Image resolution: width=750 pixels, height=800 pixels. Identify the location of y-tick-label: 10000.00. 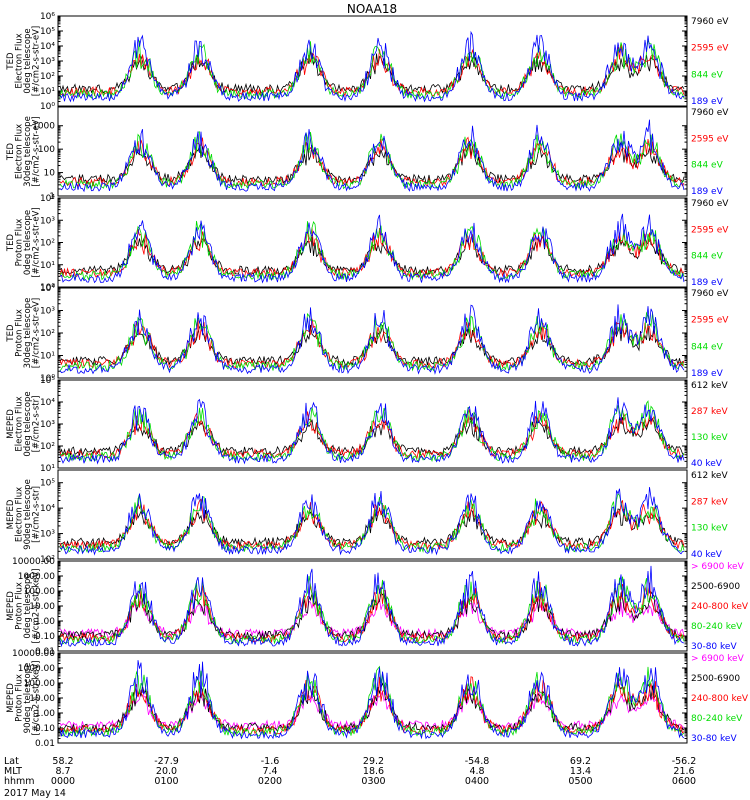
(33, 562).